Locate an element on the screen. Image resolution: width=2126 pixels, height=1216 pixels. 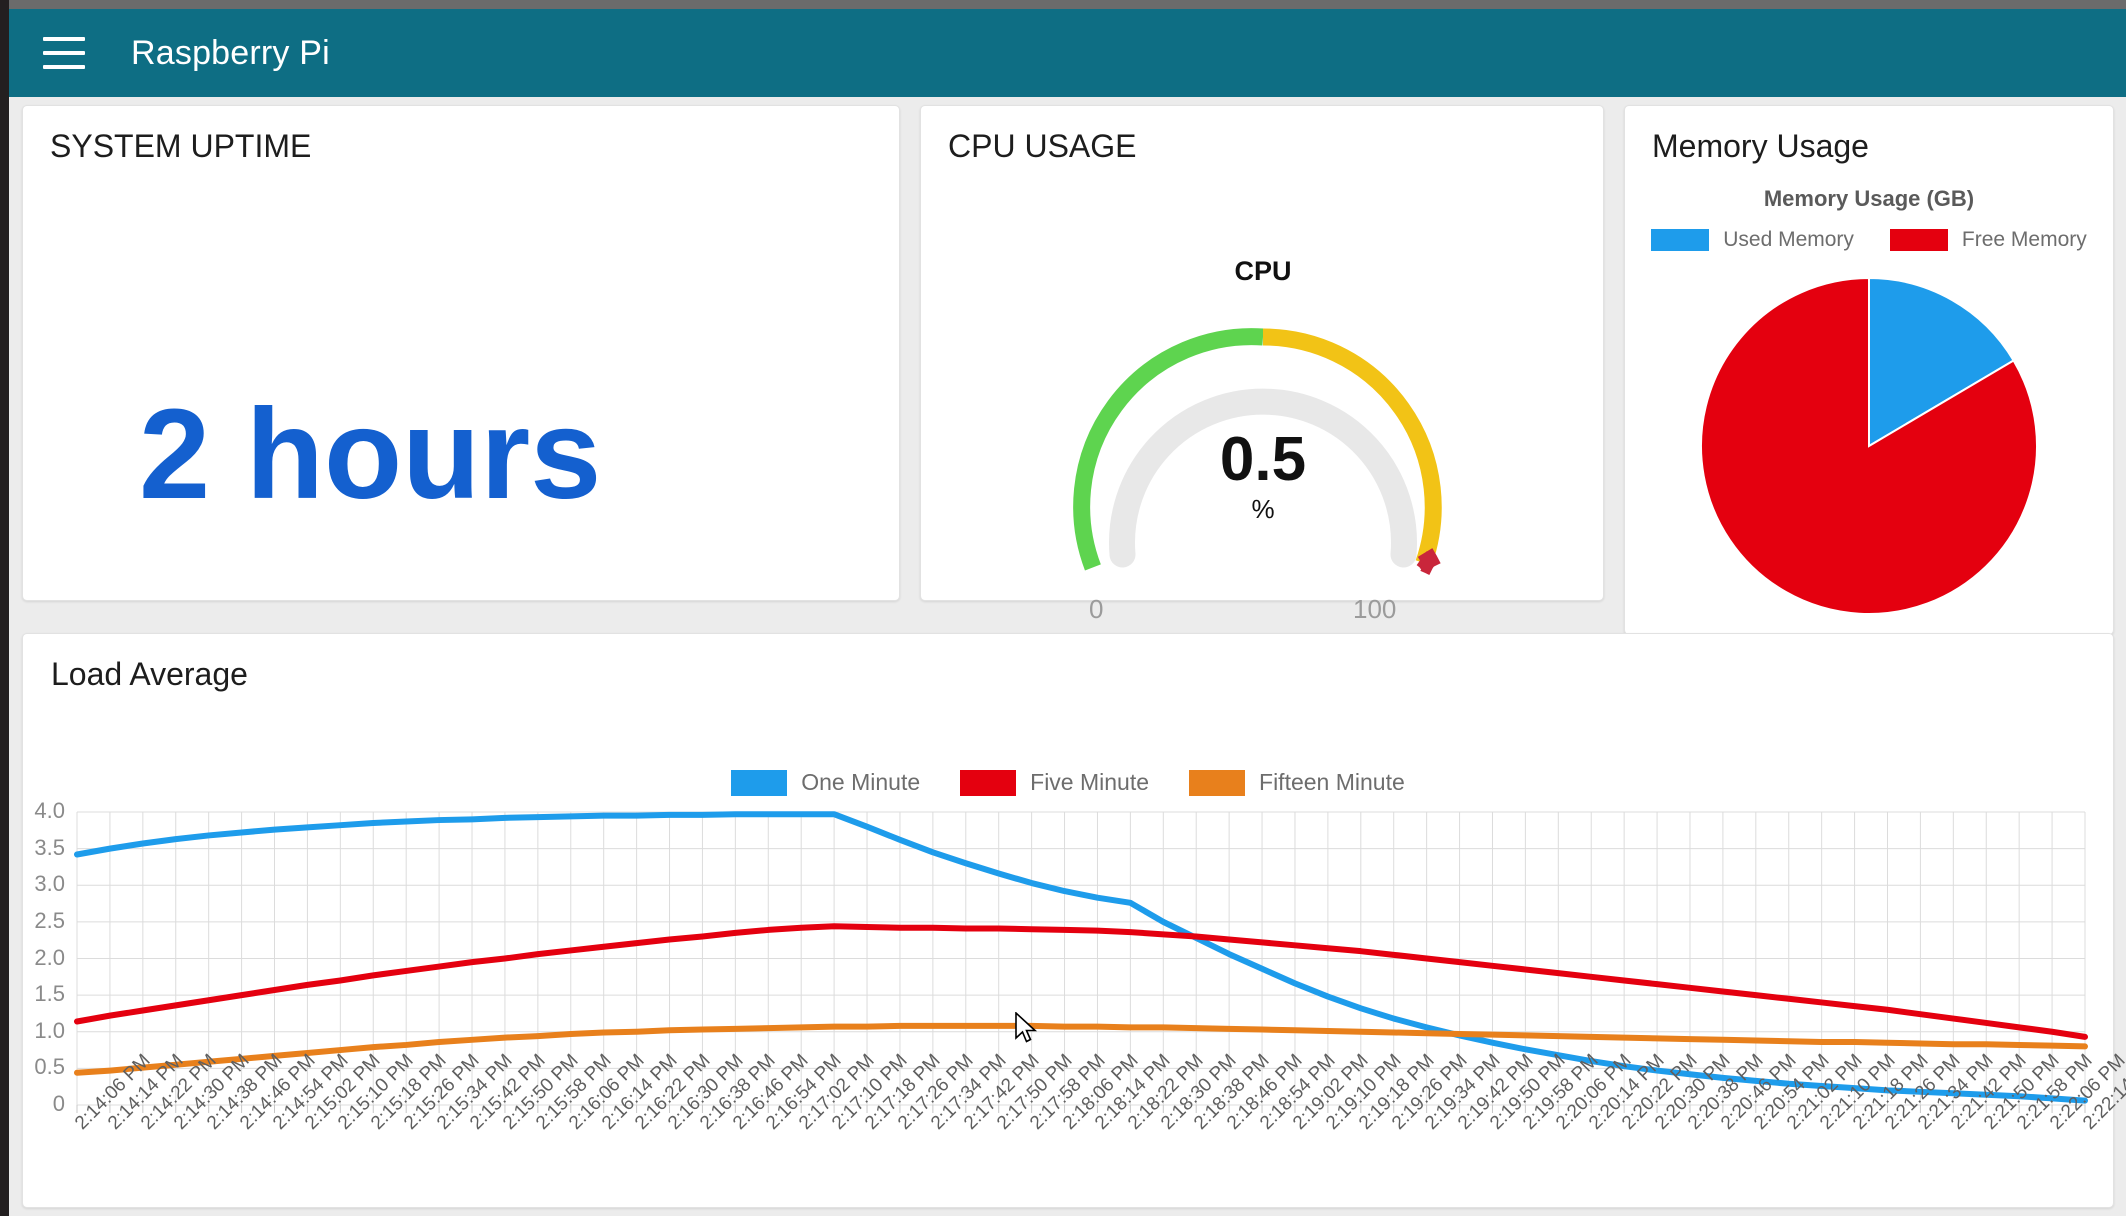
cpu-gauge-unit: % is located at coordinates (1263, 509).